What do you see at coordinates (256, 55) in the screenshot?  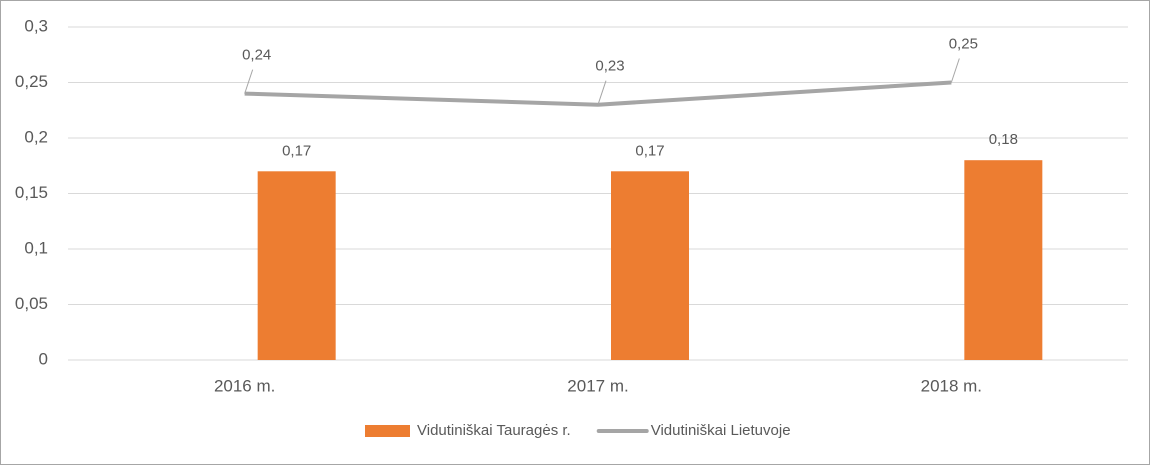 I see `data-label: 0,24` at bounding box center [256, 55].